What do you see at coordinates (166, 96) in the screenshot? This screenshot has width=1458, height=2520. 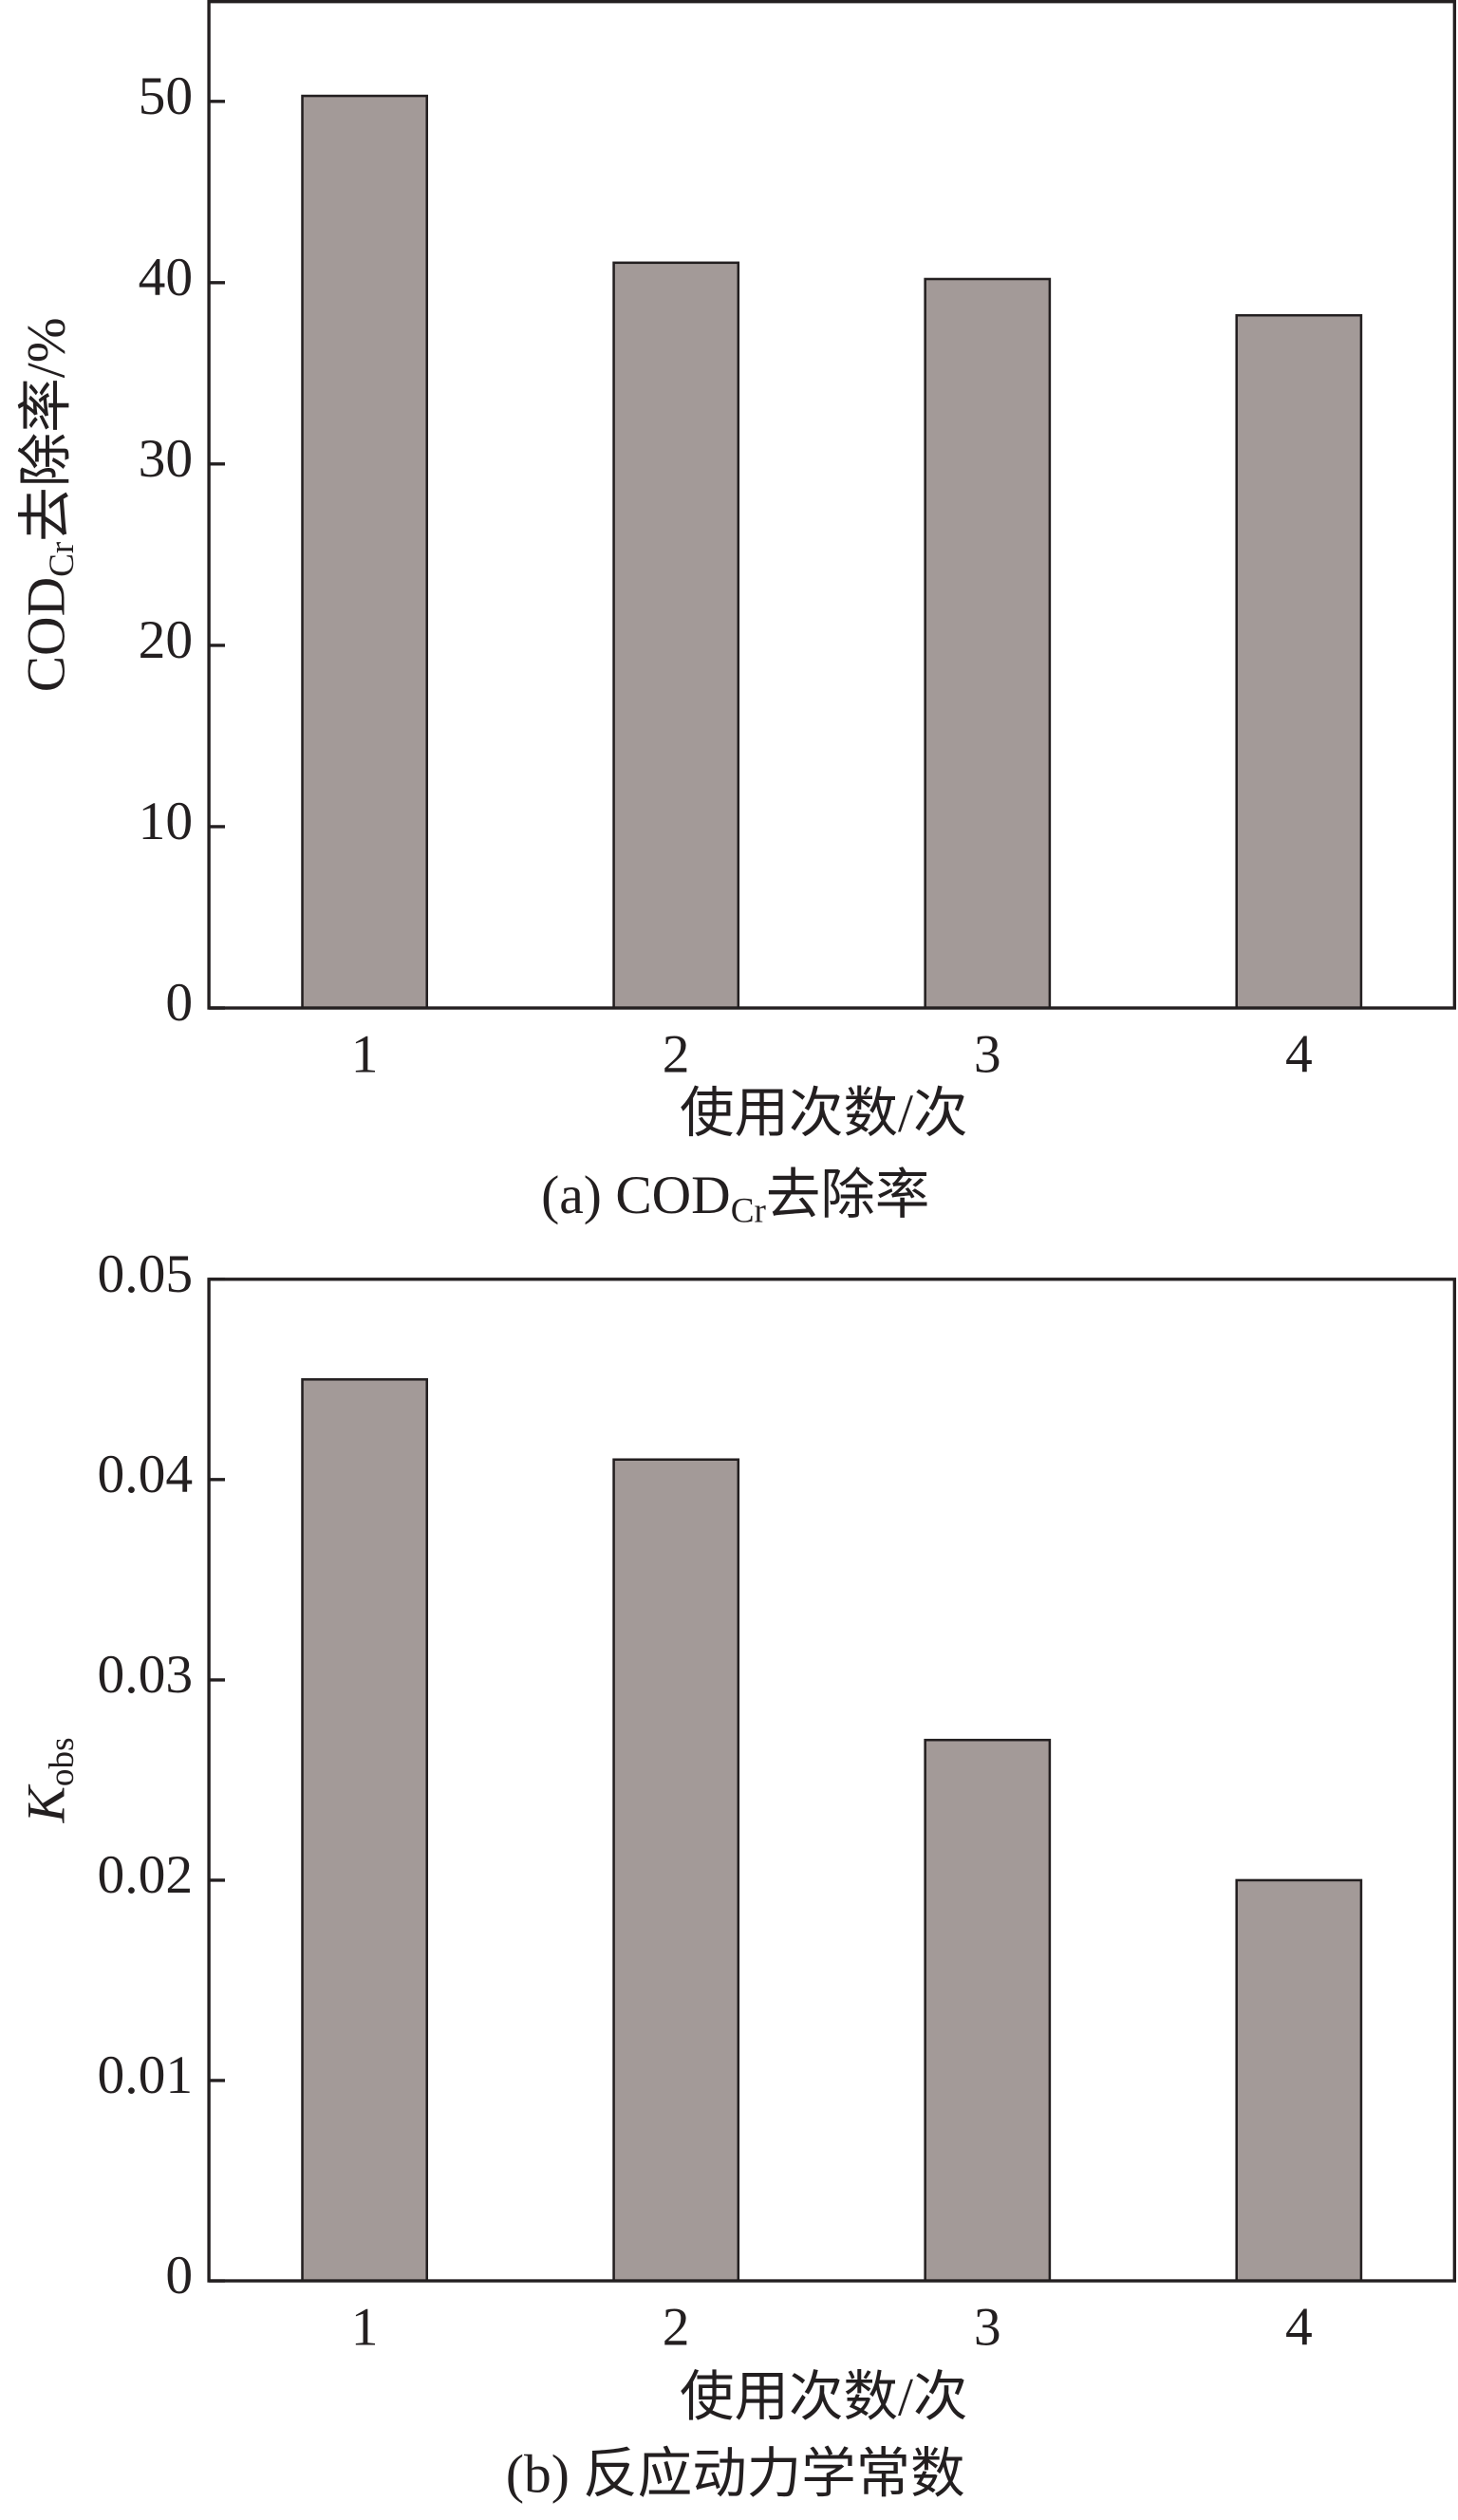 I see `y-tick-label: 50` at bounding box center [166, 96].